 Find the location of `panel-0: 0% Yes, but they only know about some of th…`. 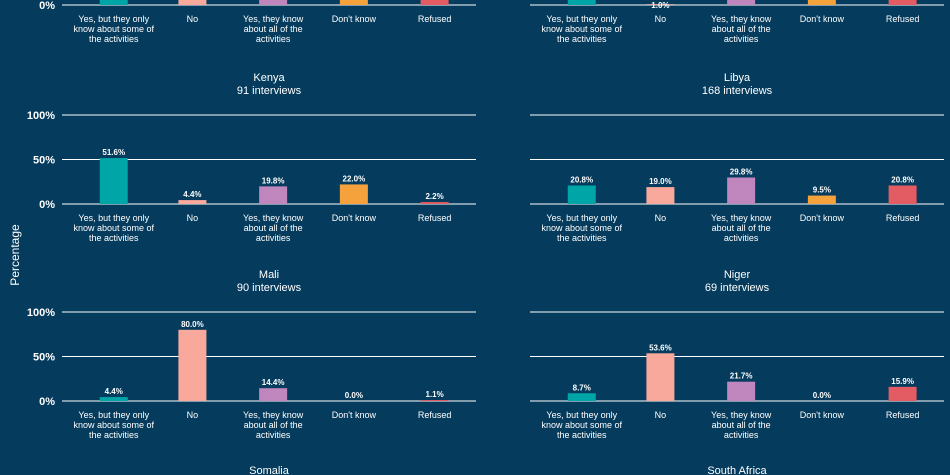

panel-0: 0% Yes, but they only know about some of th… is located at coordinates (257, 22).